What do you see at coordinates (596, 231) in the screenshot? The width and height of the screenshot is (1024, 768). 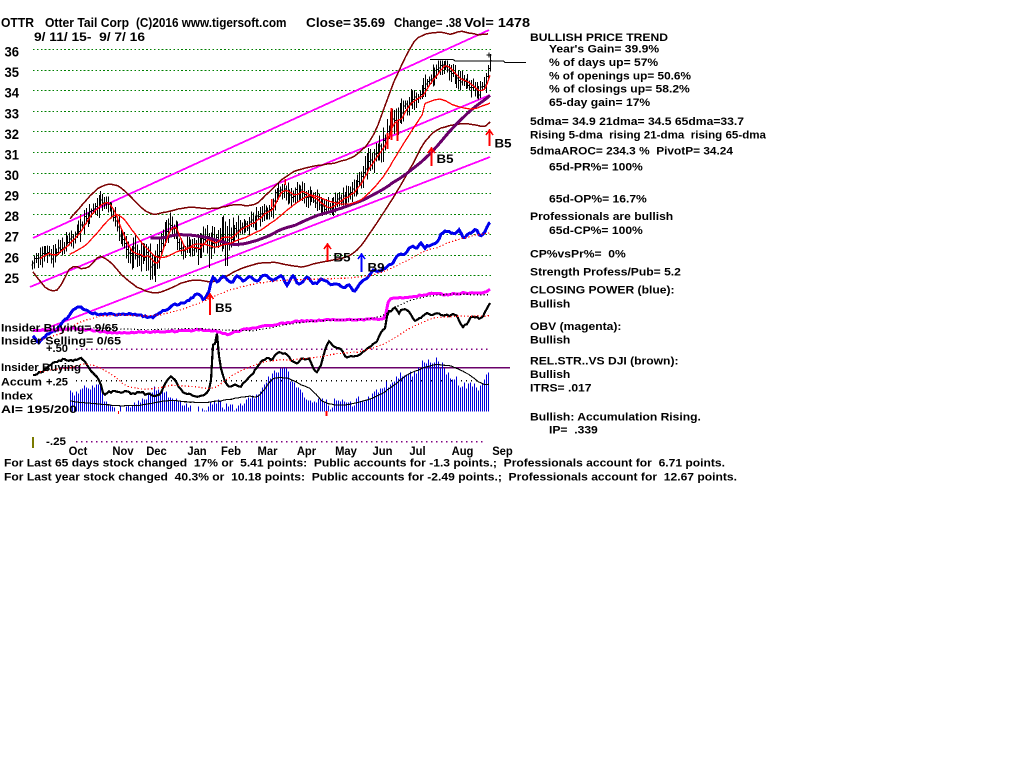 I see `svg-text: 65d-CP%= 100%` at bounding box center [596, 231].